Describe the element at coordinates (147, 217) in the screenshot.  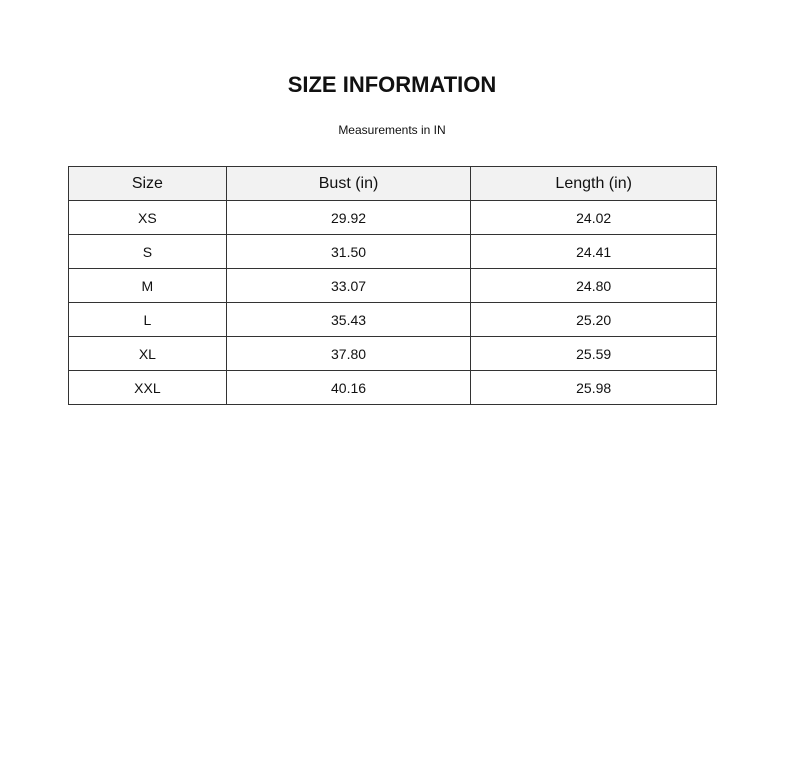
I see `table-cell: XS` at that location.